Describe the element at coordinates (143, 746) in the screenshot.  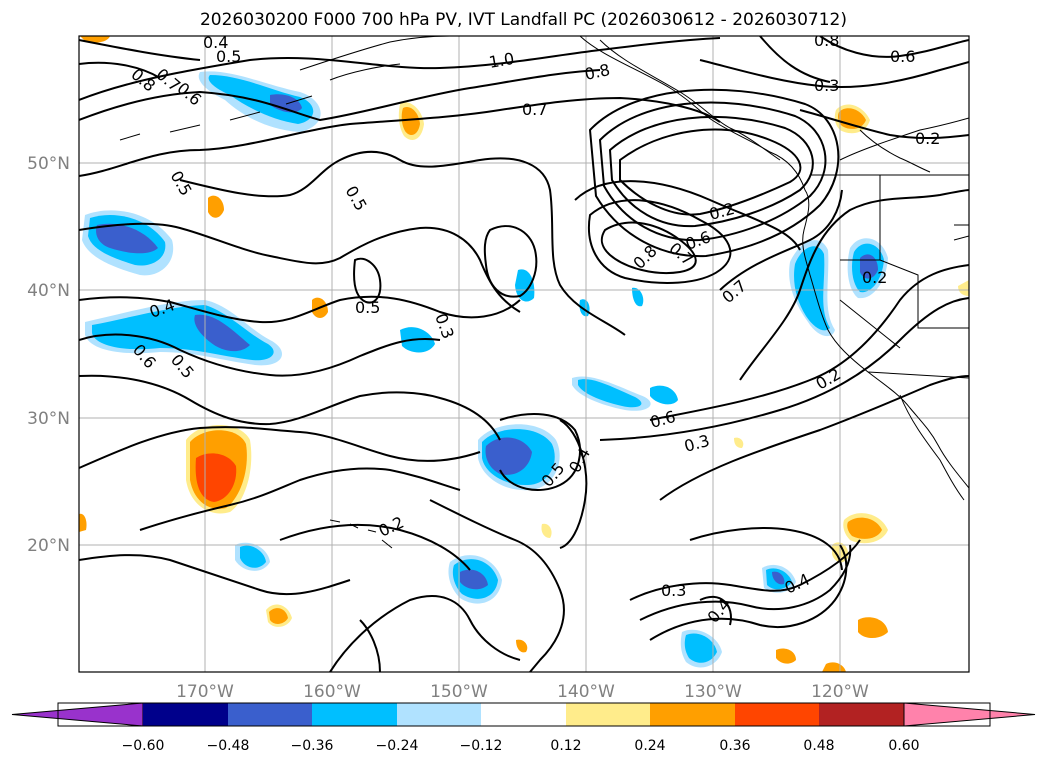
I see `colorbar-tick-label: −0.60` at that location.